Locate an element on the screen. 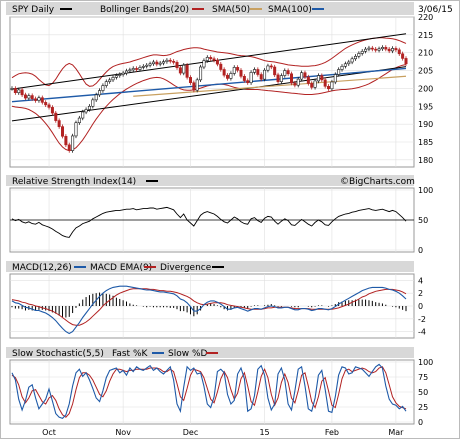  macd-legend-divergence: Divergence is located at coordinates (186, 268).